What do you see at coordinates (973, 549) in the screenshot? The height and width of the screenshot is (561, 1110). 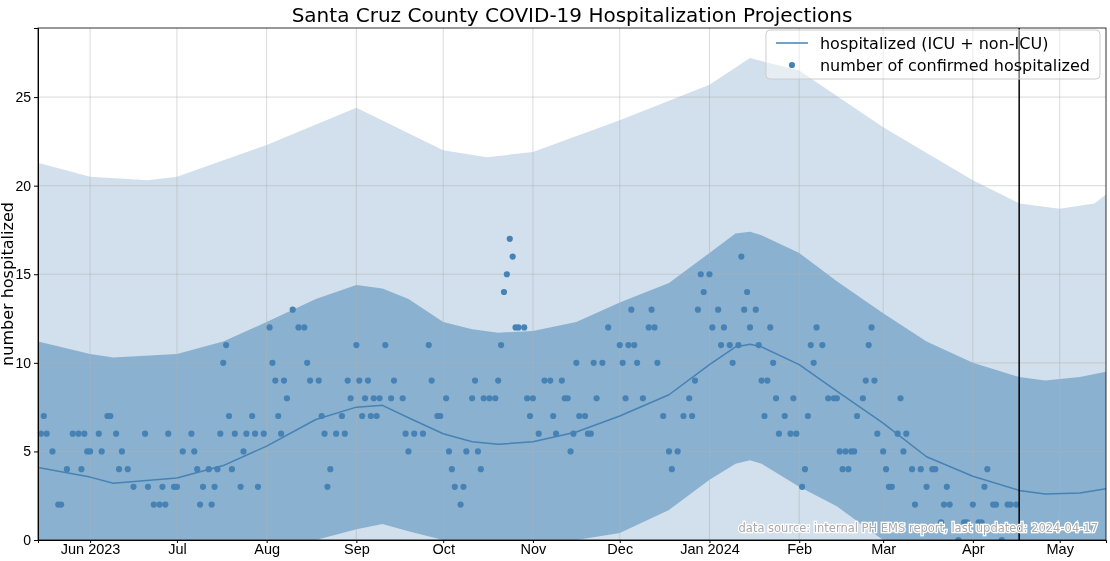 I see `x-tick-label: Apr` at bounding box center [973, 549].